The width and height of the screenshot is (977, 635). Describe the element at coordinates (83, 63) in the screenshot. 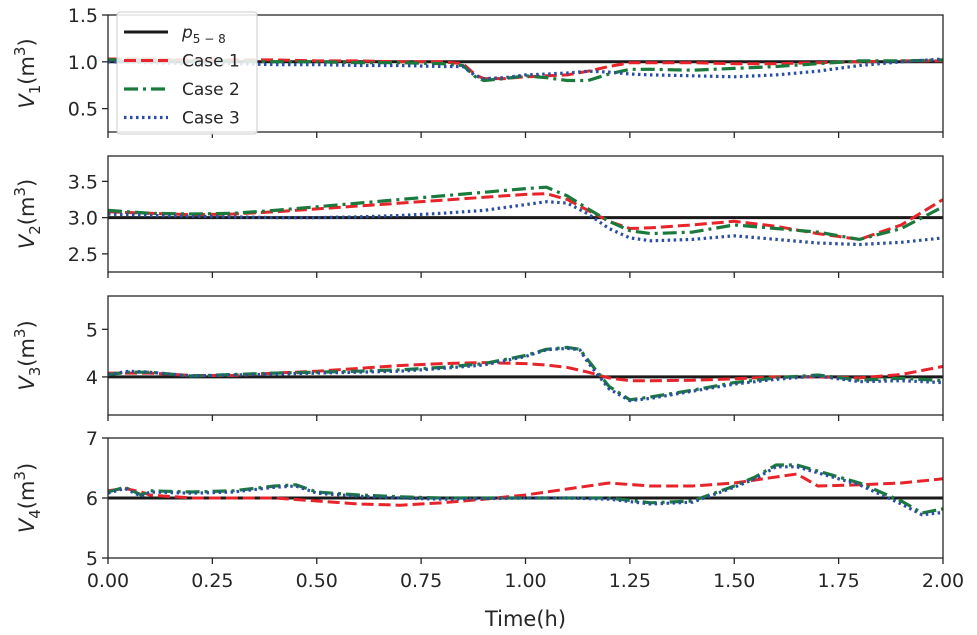

I see `y-tick-label: 1.0` at that location.